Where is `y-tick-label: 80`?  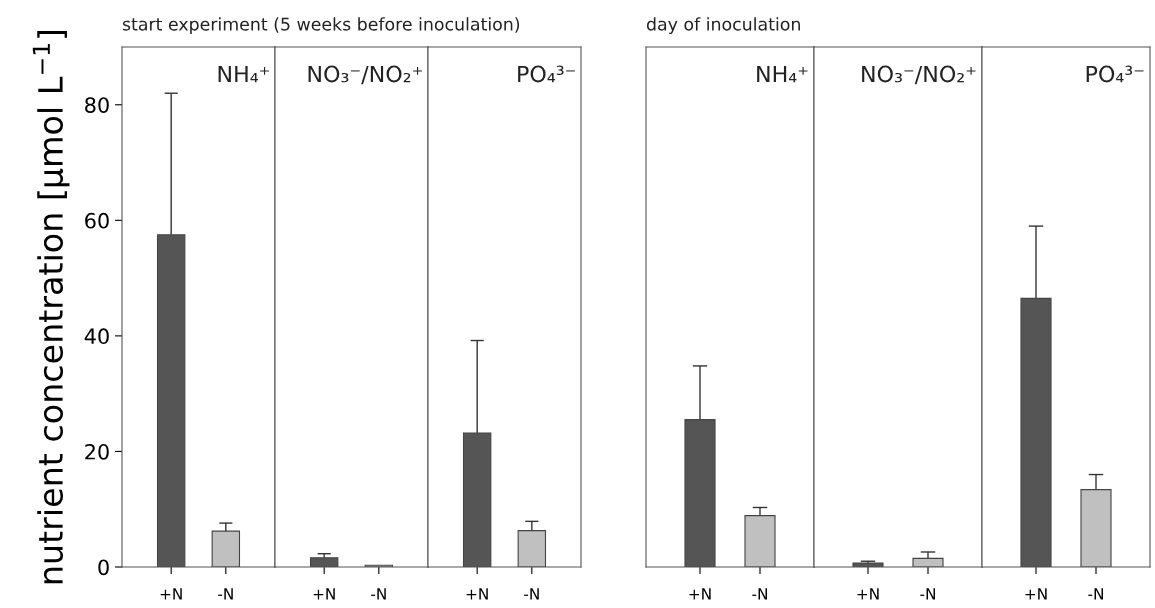
y-tick-label: 80 is located at coordinates (97, 105).